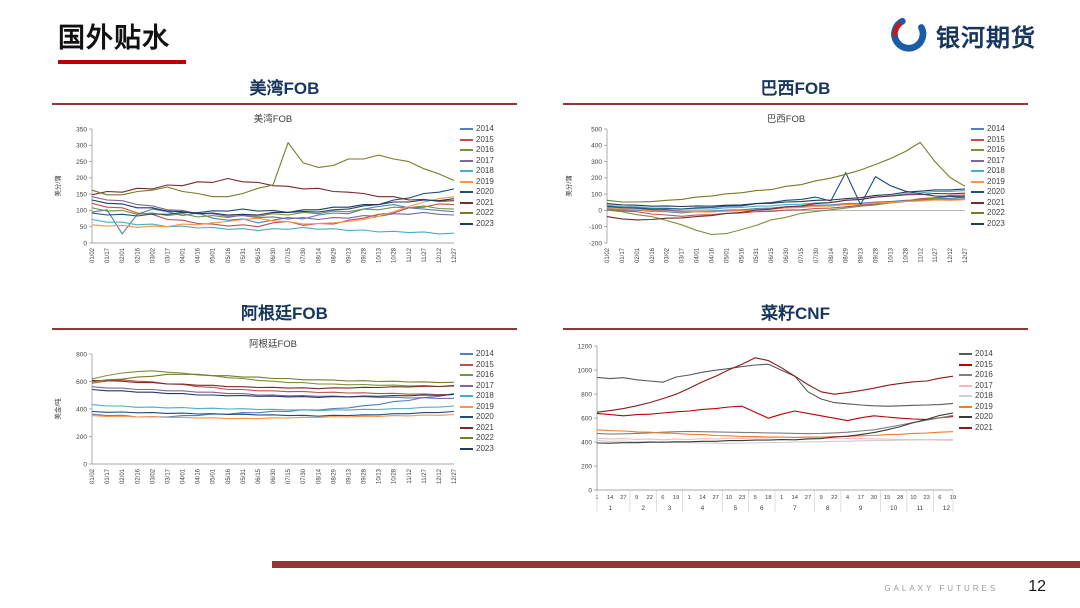 This screenshot has width=1080, height=608. What do you see at coordinates (114, 38) in the screenshot?
I see `page-title: 国外贴水` at bounding box center [114, 38].